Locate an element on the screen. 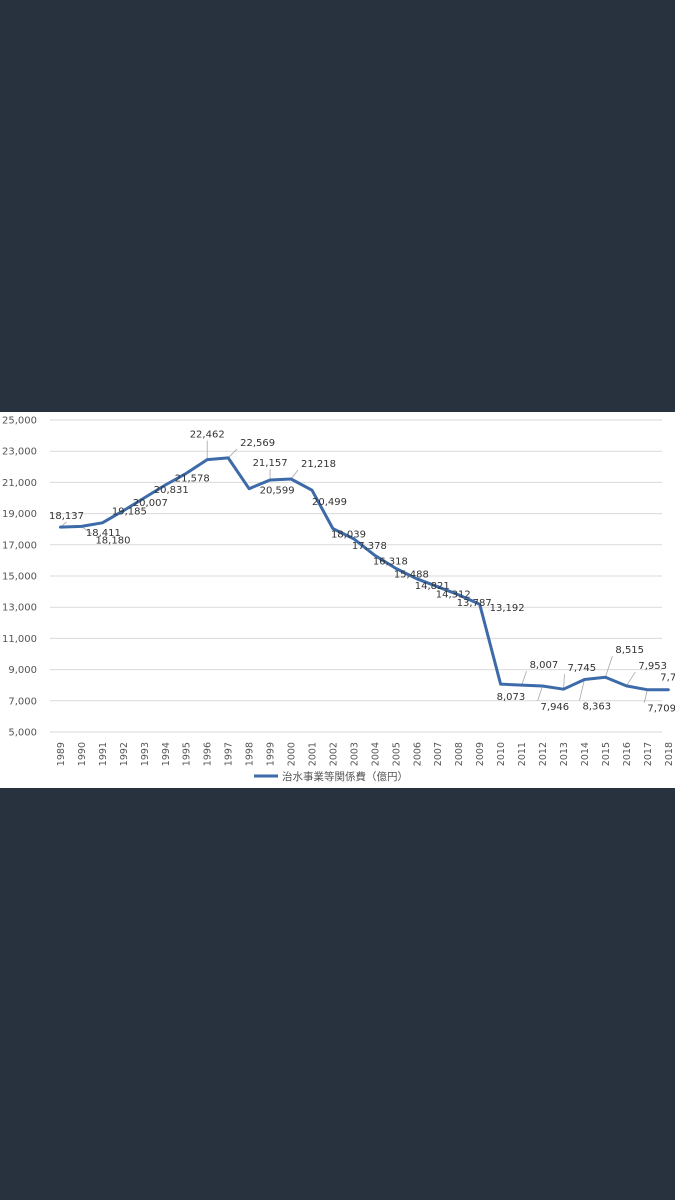 Image resolution: width=675 pixels, height=1200 pixels. x-tick-label: 2000 is located at coordinates (292, 754).